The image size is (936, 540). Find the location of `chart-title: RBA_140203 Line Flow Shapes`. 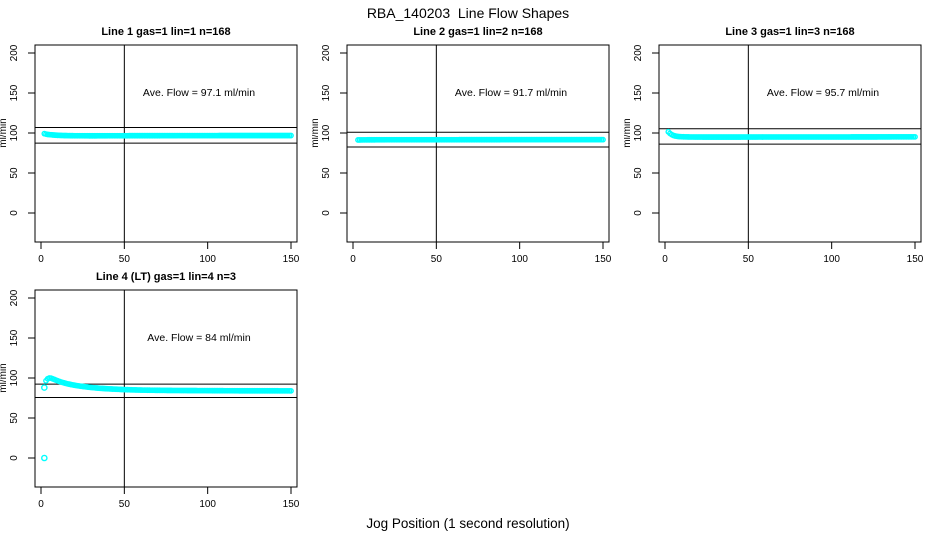

chart-title: RBA_140203 Line Flow Shapes is located at coordinates (468, 13).